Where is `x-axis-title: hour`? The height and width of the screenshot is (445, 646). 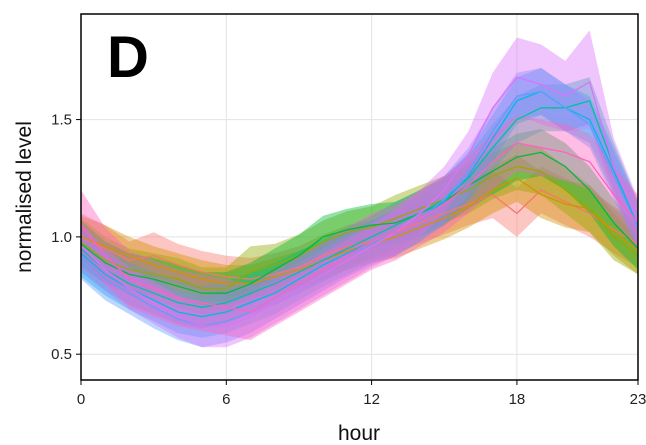 x-axis-title: hour is located at coordinates (359, 433).